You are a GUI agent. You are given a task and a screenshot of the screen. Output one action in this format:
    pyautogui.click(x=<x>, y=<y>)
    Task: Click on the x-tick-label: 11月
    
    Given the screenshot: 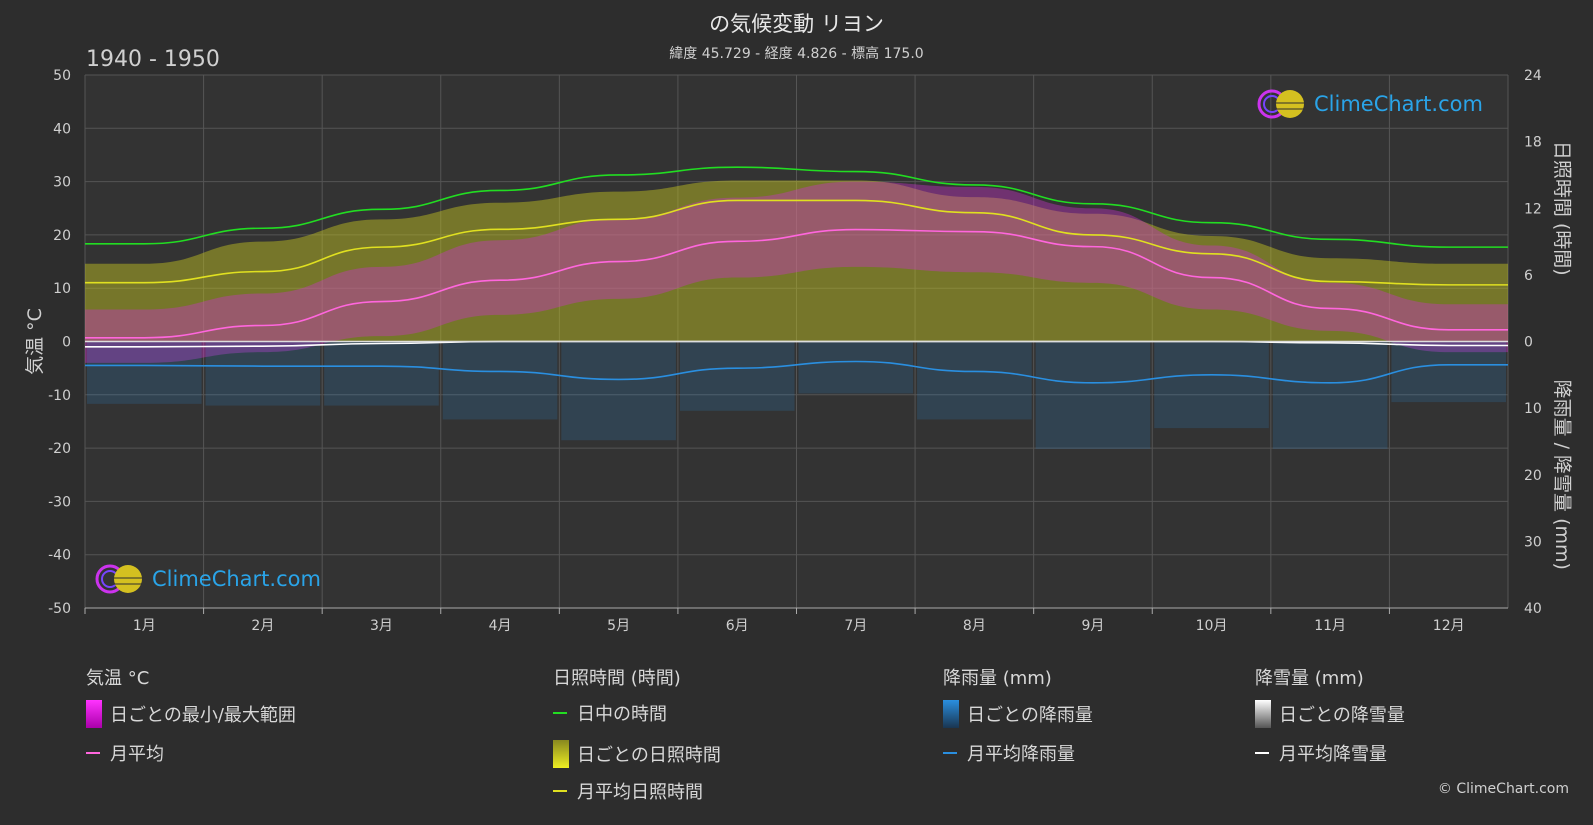 What is the action you would take?
    pyautogui.click(x=1330, y=626)
    